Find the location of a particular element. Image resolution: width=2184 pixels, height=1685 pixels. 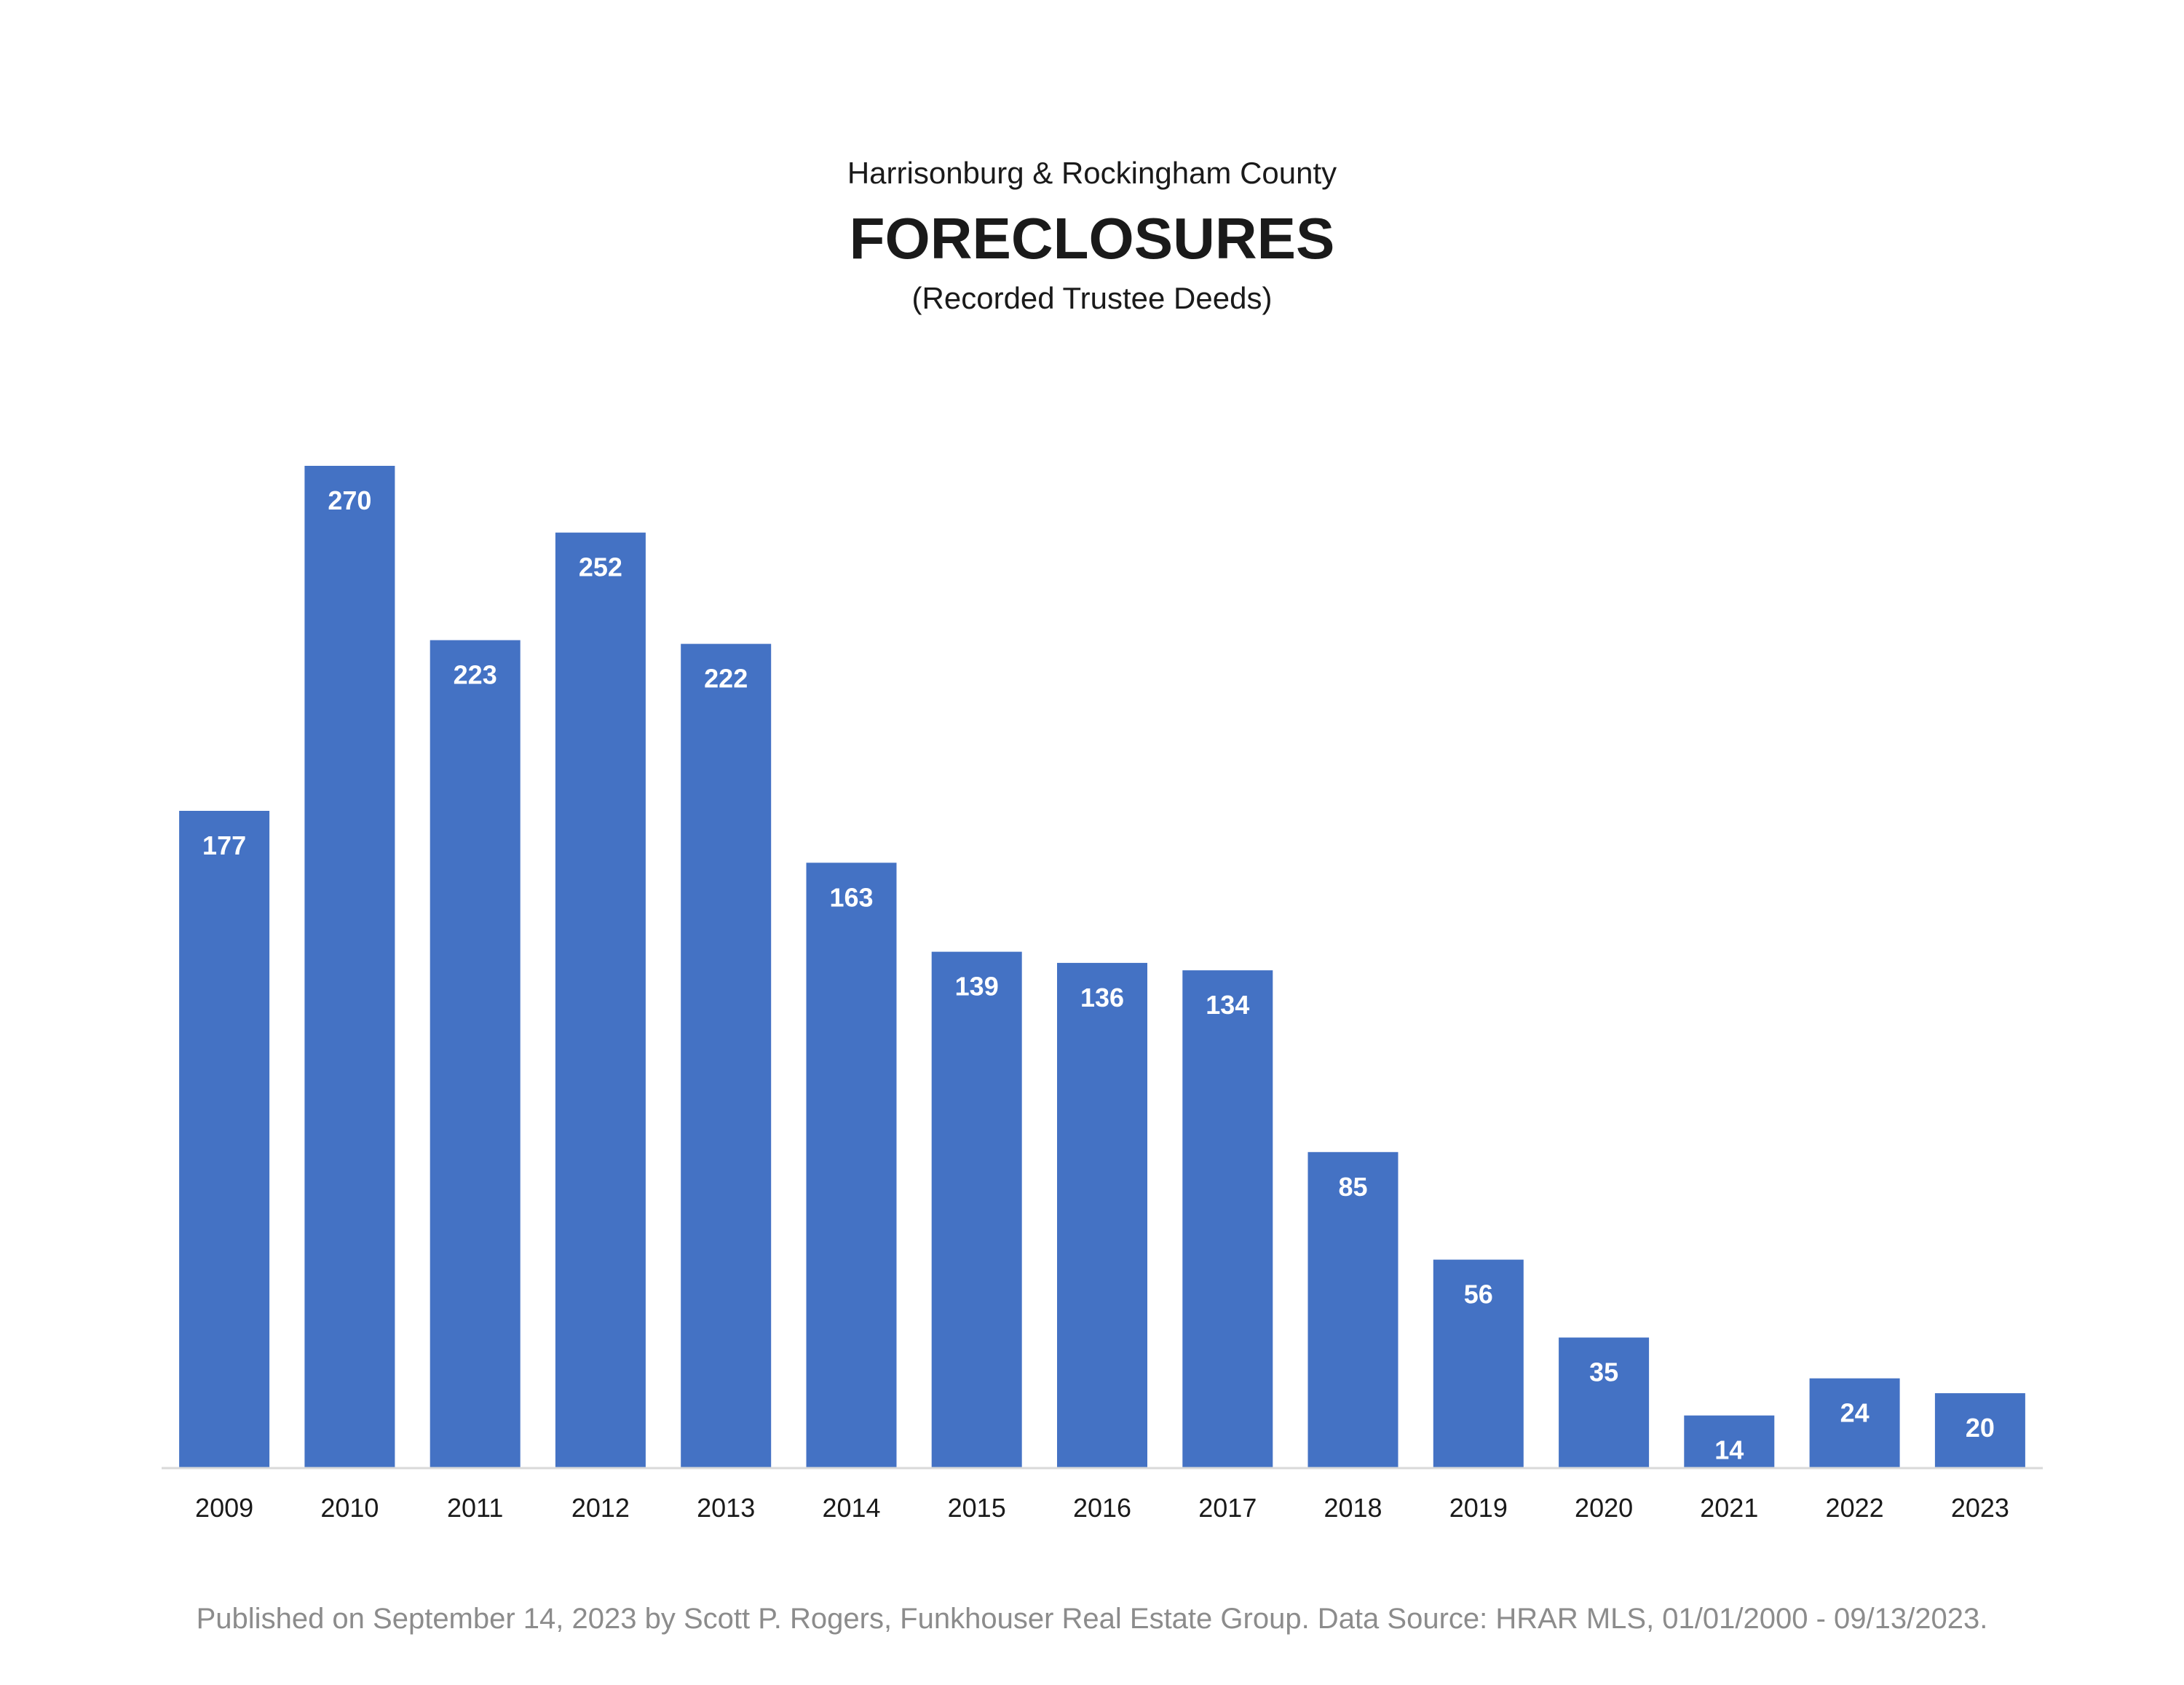

data-label-2010: 270 is located at coordinates (349, 500).